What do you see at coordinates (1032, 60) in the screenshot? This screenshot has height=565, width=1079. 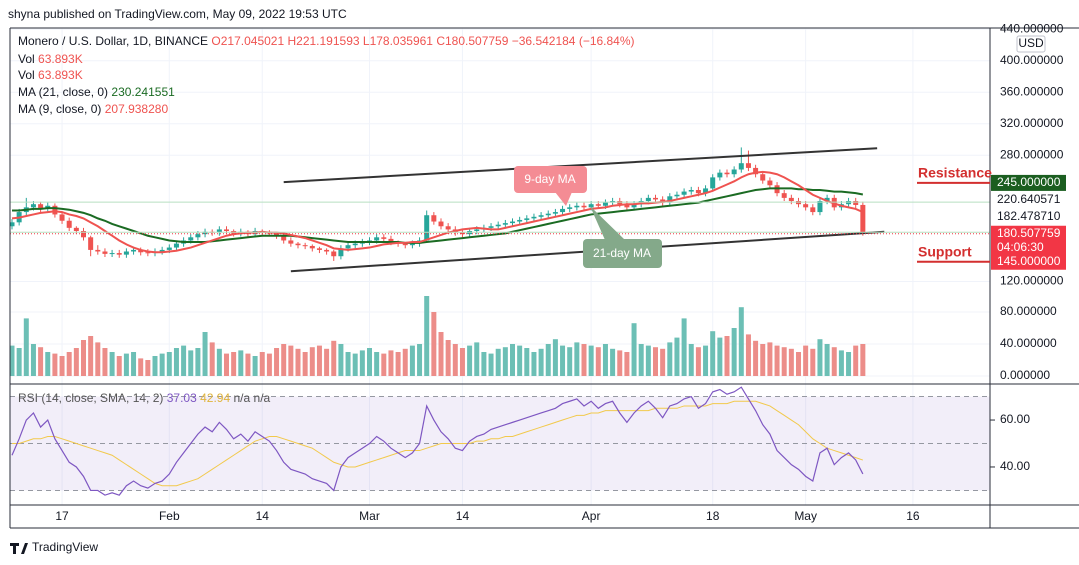 I see `y-tick-label: 400.000000` at bounding box center [1032, 60].